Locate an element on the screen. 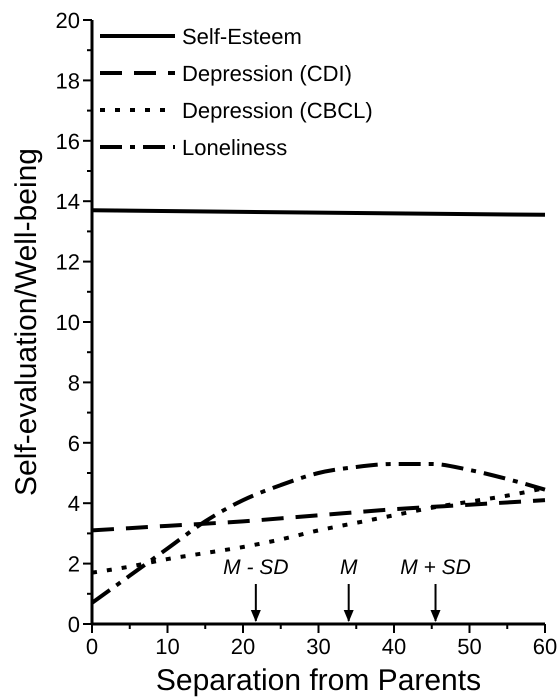  y-tick-label: 0 is located at coordinates (74, 624).